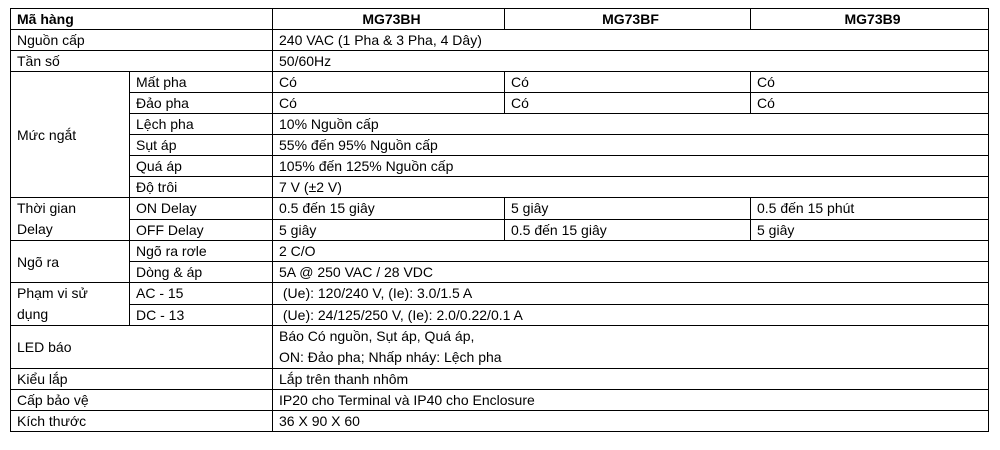  What do you see at coordinates (52, 293) in the screenshot?
I see `group-label-line1: Phạm vi sử` at bounding box center [52, 293].